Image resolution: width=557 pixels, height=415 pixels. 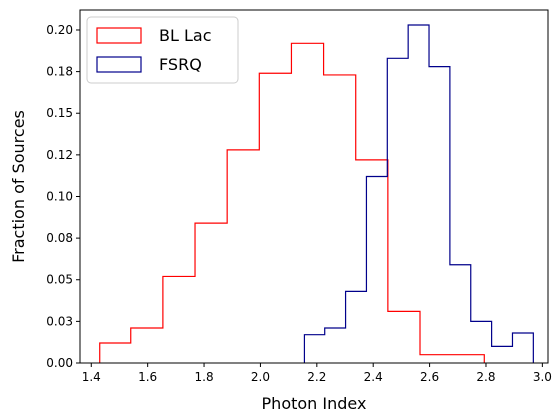 What do you see at coordinates (373, 377) in the screenshot?
I see `x-tick-label: 2.4` at bounding box center [373, 377].